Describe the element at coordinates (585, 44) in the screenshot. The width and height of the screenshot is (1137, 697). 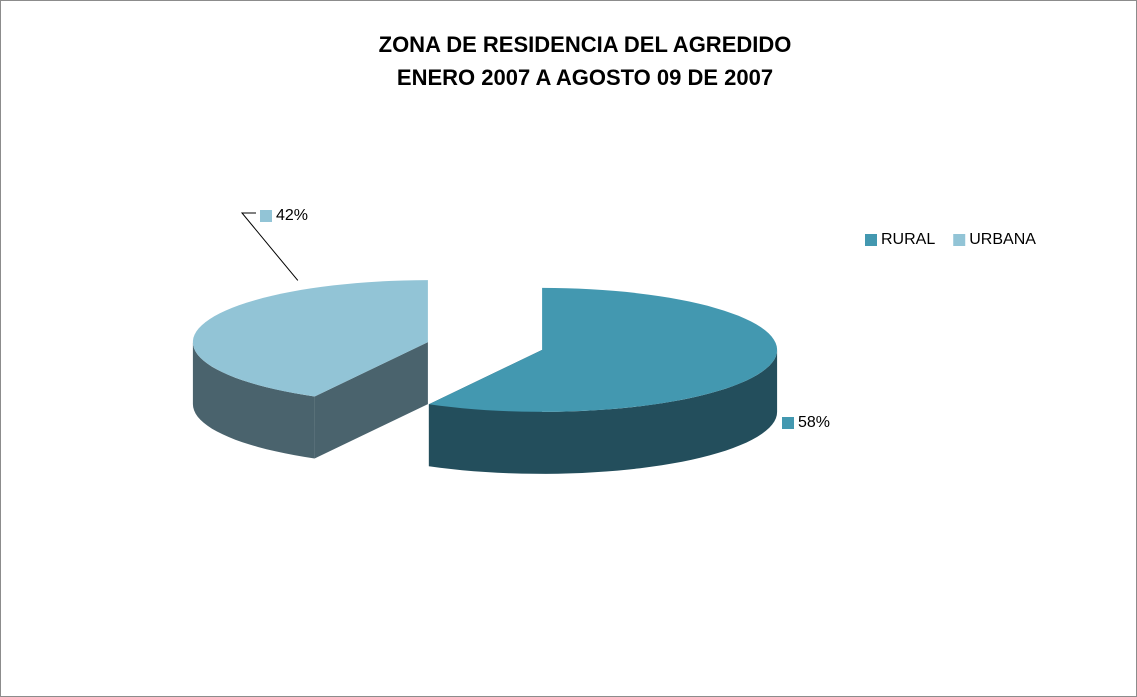
I see `chart-title: ZONA DE RESIDENCIA DEL AGREDIDO` at that location.